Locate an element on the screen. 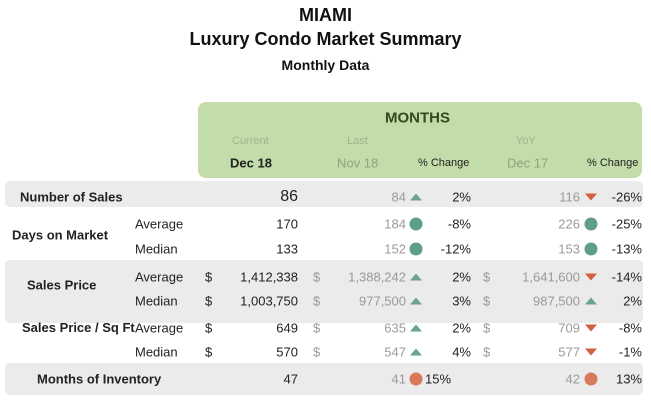 This screenshot has width=651, height=401. band-months-of-inventory is located at coordinates (324, 379).